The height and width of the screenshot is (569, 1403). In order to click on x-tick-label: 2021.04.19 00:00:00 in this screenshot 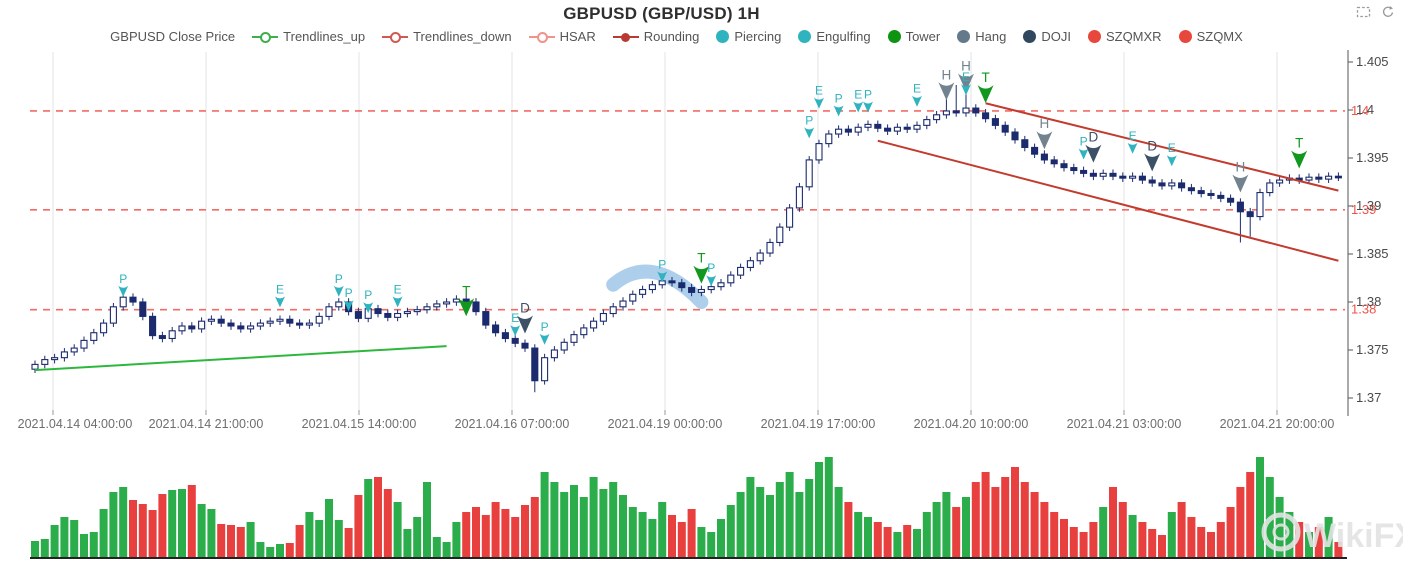, I will do `click(665, 424)`.